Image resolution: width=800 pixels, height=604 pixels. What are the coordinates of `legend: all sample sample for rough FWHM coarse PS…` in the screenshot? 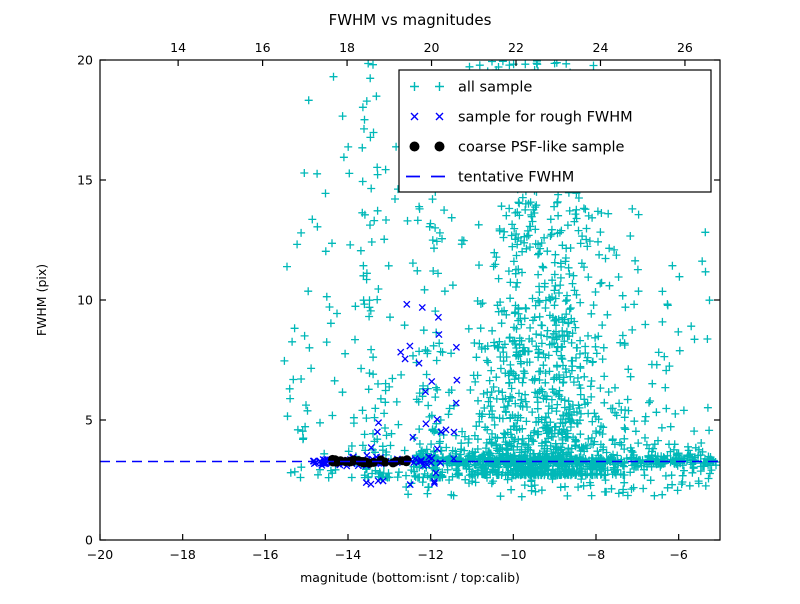 It's located at (555, 131).